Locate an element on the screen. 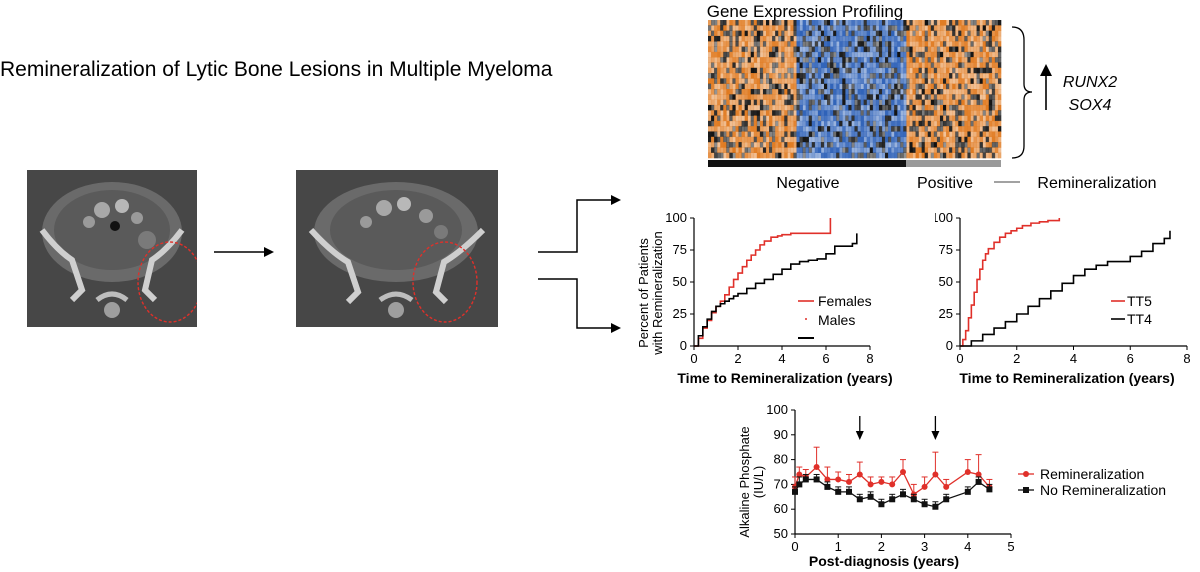 The image size is (1200, 572). y-tick-label: 50 is located at coordinates (781, 533).